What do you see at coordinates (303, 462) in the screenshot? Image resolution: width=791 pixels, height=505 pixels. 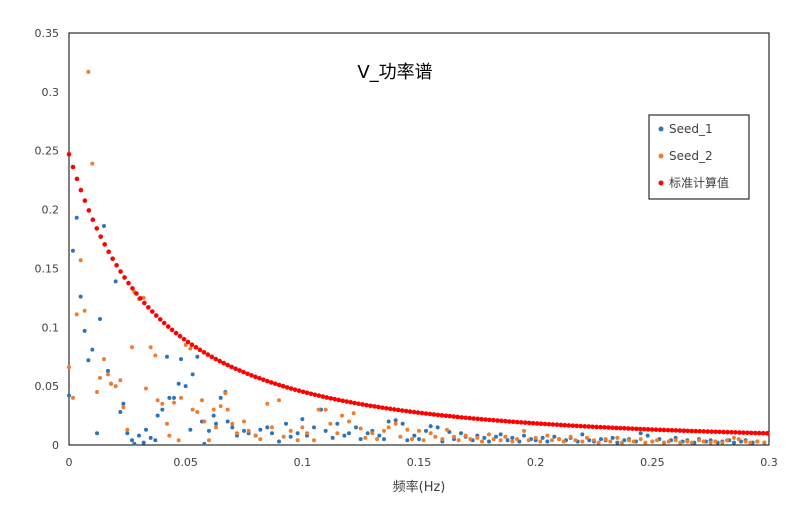 I see `x-tick-label: 0.1` at bounding box center [303, 462].